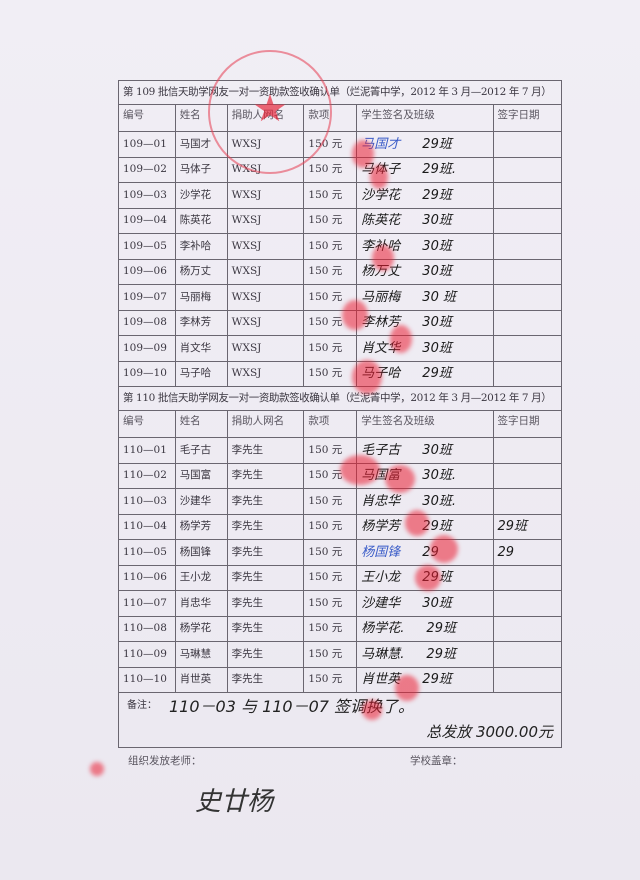 This screenshot has width=640, height=880. I want to click on table-row: 109—03 沙学花 WXSJ 150 元沙学花 29班, so click(340, 195).